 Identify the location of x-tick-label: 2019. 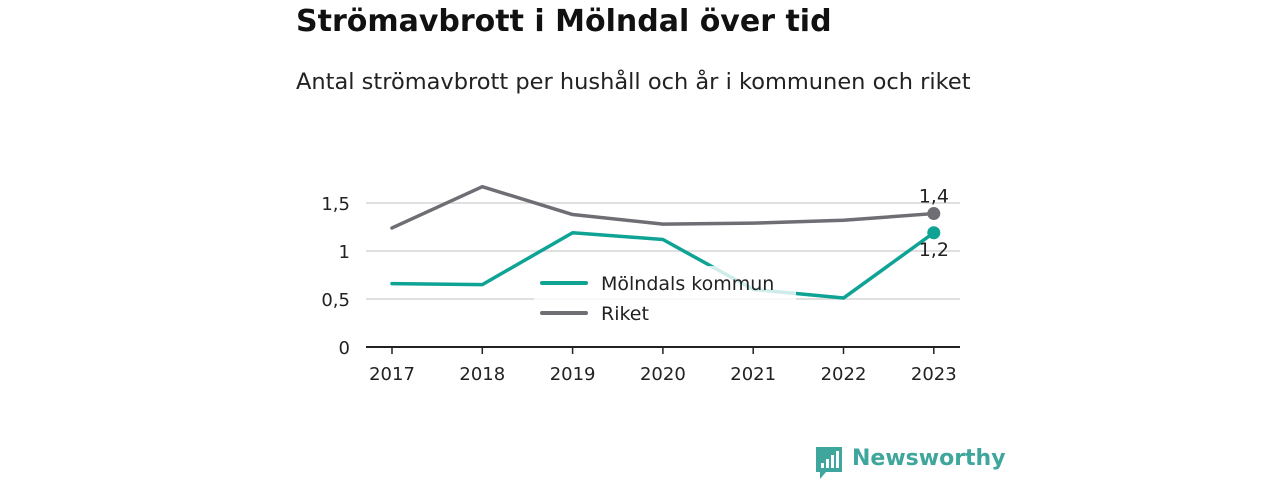
(573, 374).